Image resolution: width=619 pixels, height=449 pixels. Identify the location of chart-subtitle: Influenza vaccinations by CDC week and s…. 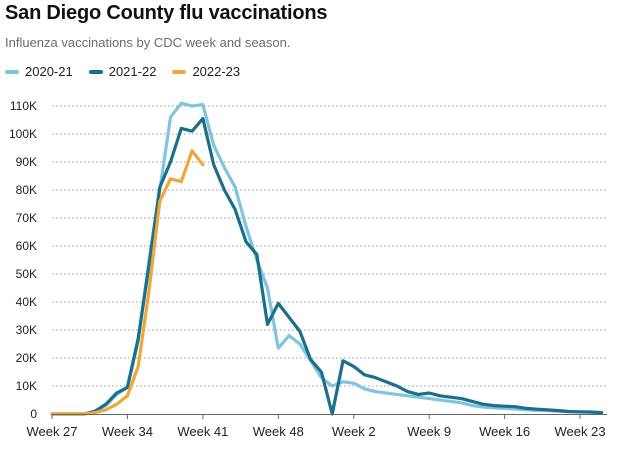
(148, 42).